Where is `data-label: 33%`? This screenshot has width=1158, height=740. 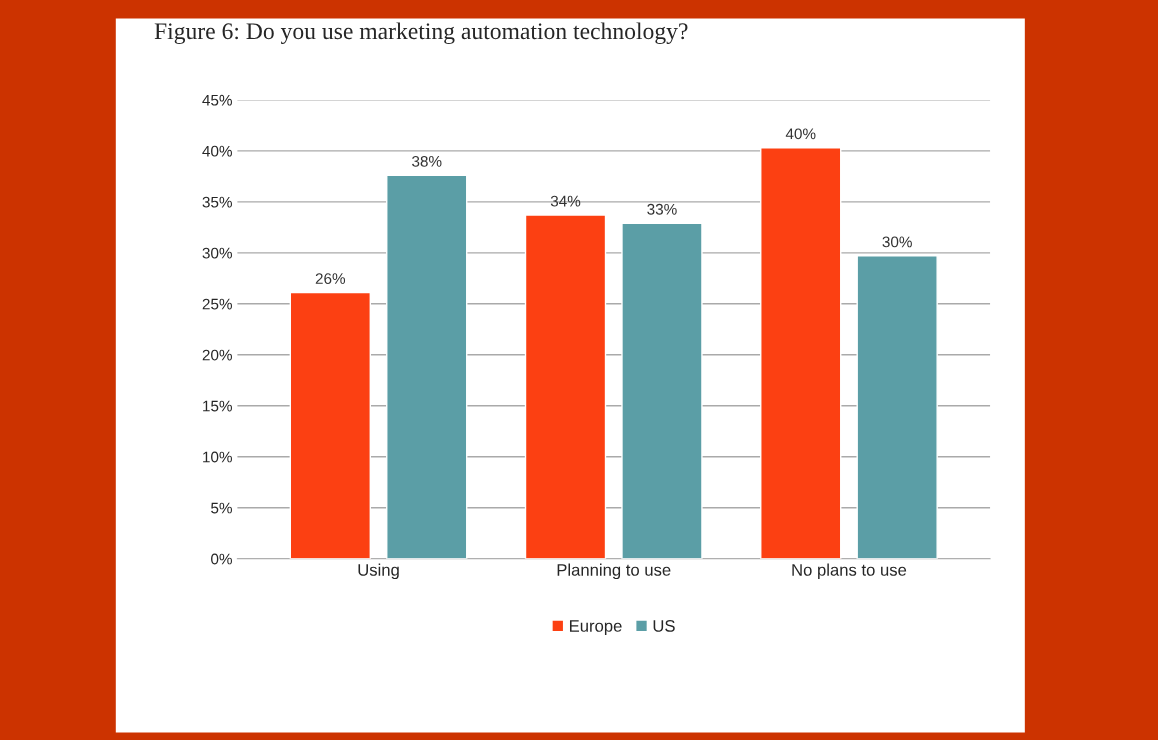
data-label: 33% is located at coordinates (662, 209).